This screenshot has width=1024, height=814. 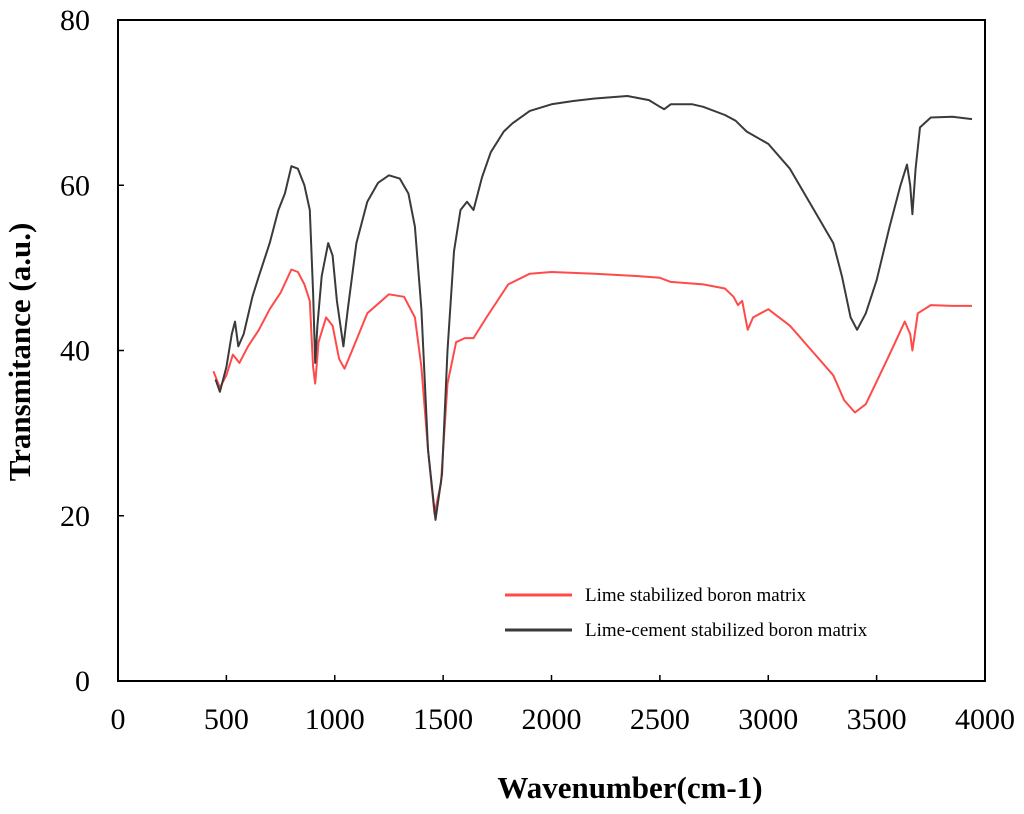 I want to click on y-tick-label: 60, so click(x=75, y=185).